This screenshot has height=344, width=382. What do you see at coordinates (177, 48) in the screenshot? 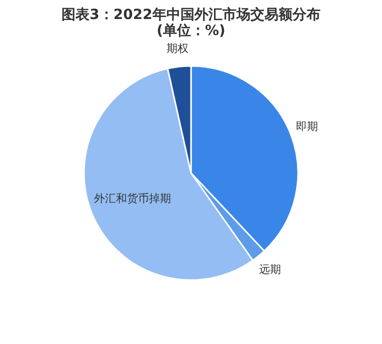
I see `slice-label: 期权` at bounding box center [177, 48].